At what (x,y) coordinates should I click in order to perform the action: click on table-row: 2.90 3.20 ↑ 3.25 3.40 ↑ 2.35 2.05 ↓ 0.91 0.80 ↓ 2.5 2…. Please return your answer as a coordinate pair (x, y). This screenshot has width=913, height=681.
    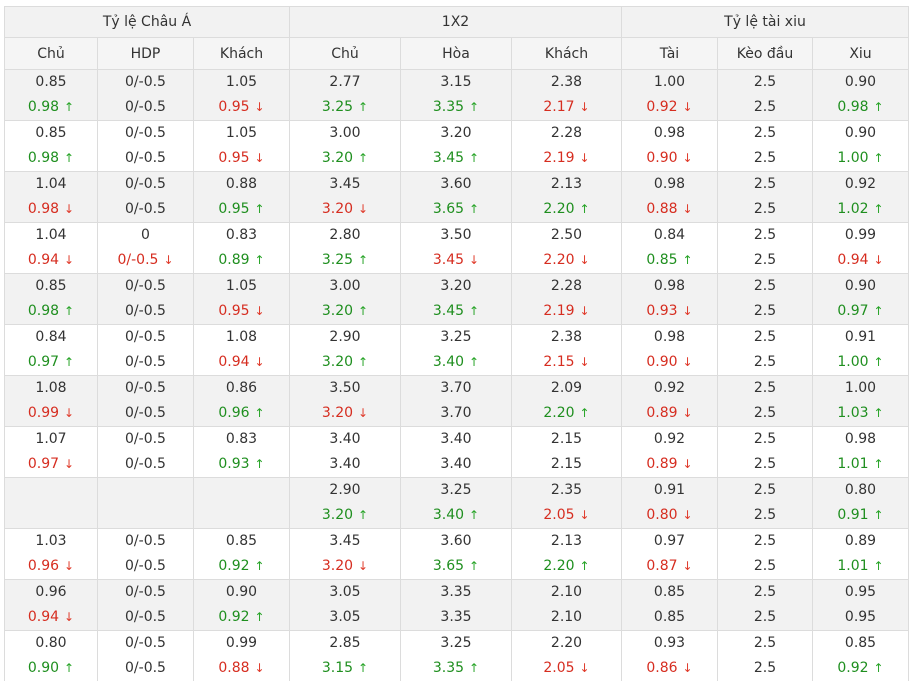
    Looking at the image, I should click on (456, 503).